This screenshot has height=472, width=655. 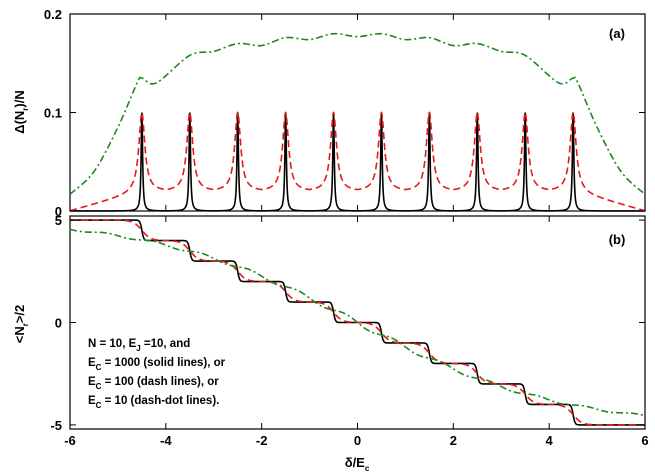 What do you see at coordinates (153, 383) in the screenshot?
I see `annotation-line: EC = 100 (dash lines), or` at bounding box center [153, 383].